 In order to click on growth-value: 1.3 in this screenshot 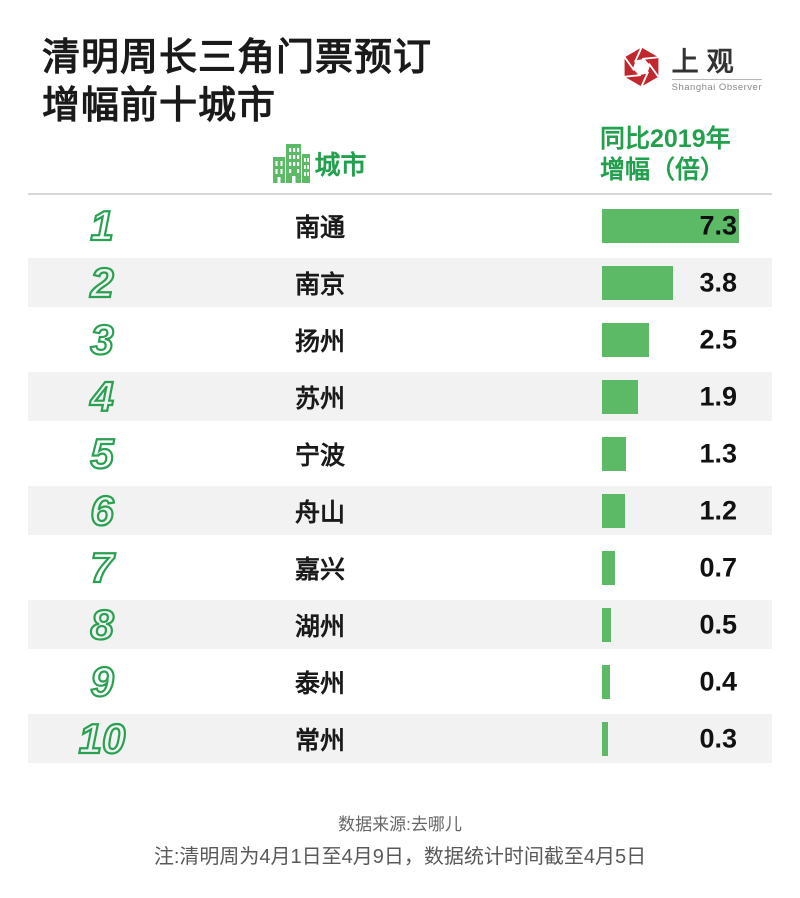, I will do `click(718, 453)`.